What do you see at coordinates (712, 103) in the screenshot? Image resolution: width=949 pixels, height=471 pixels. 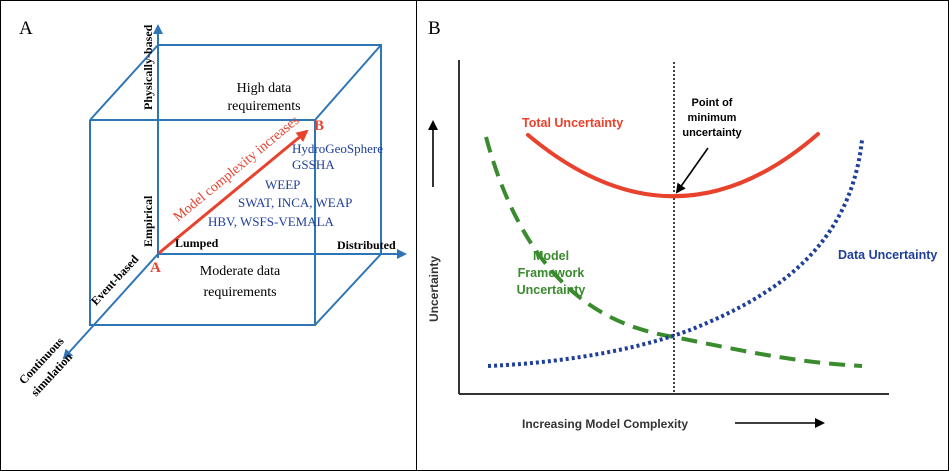 I see `minimum-label-1: Point of` at bounding box center [712, 103].